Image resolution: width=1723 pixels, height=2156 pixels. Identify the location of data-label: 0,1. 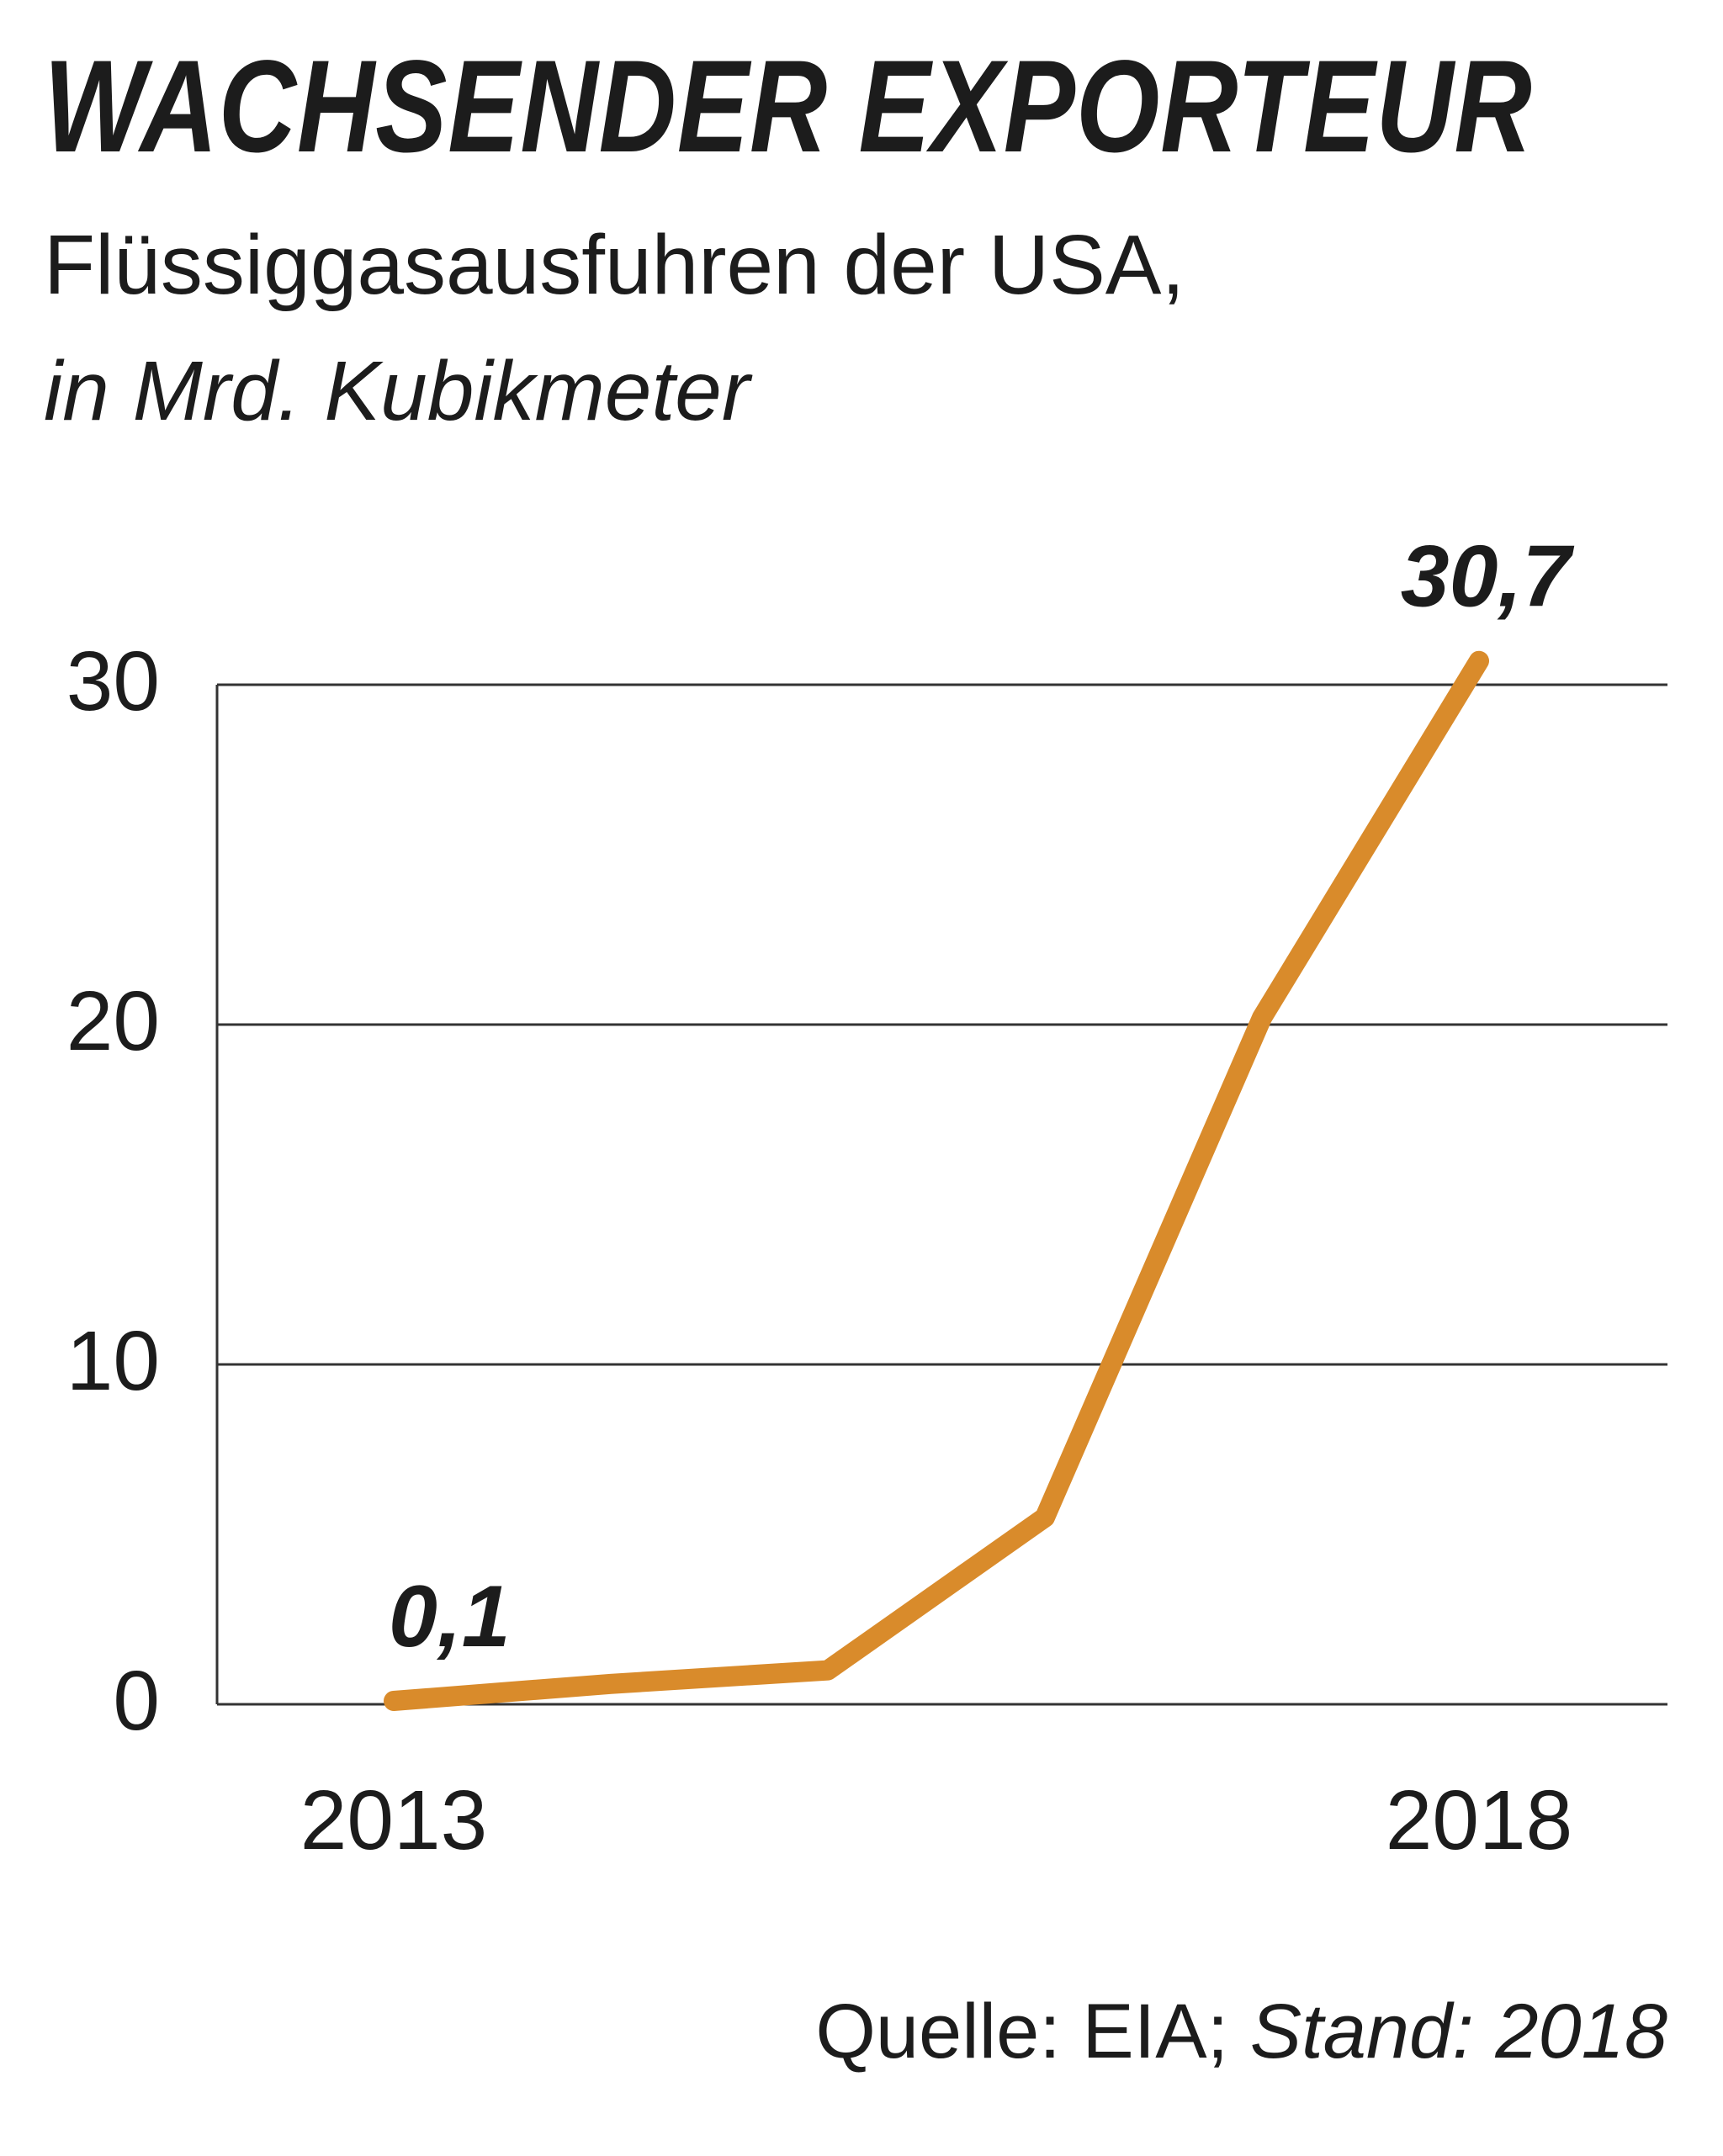
(450, 1617).